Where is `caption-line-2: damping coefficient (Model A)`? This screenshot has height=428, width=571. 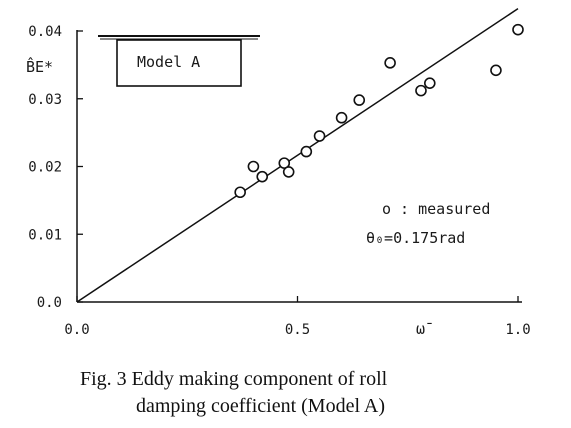 caption-line-2: damping coefficient (Model A) is located at coordinates (261, 406).